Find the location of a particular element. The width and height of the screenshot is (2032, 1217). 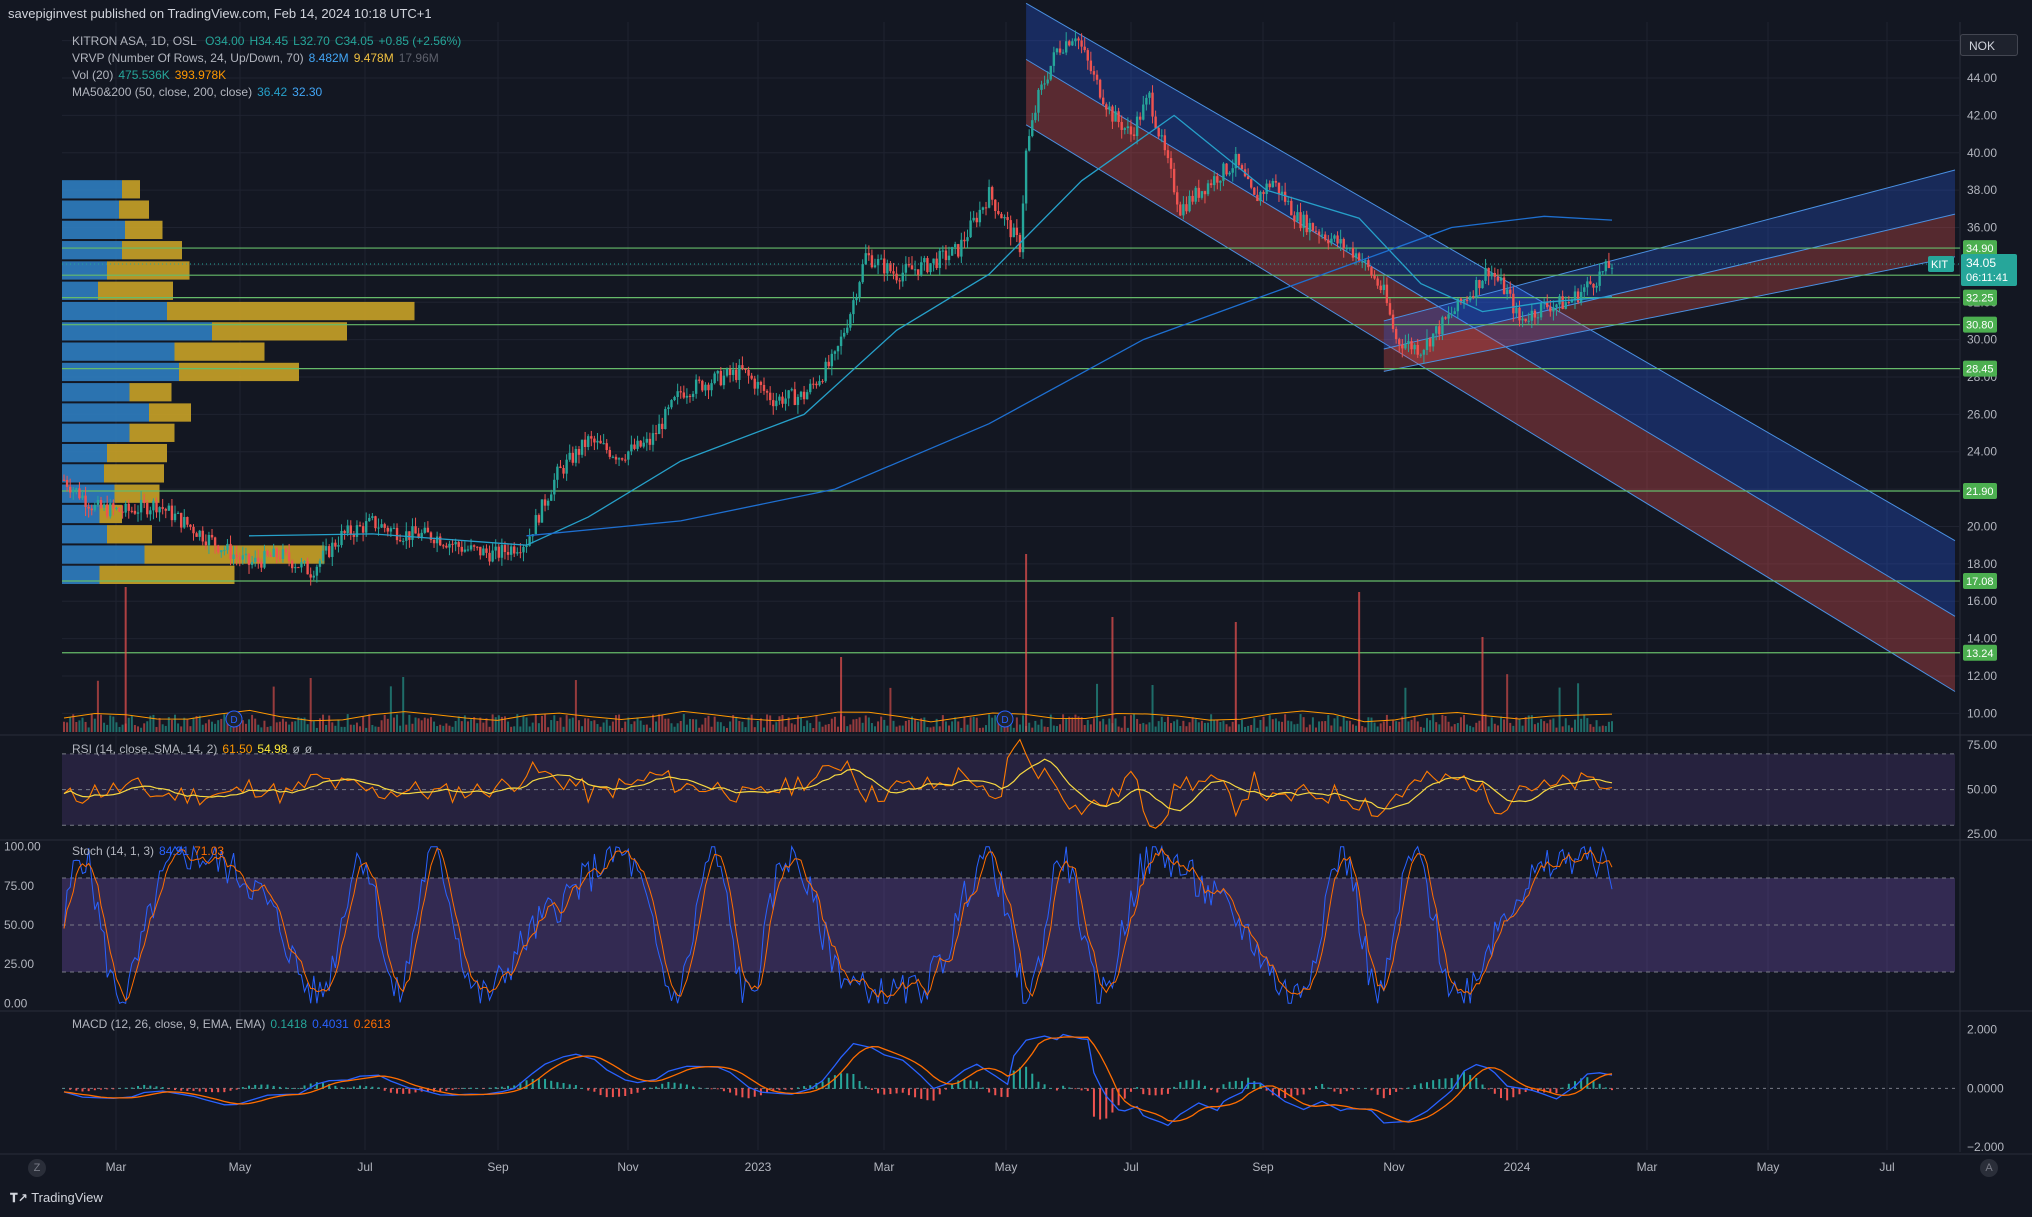

zoom-toggle-icon: Z is located at coordinates (37, 1168).